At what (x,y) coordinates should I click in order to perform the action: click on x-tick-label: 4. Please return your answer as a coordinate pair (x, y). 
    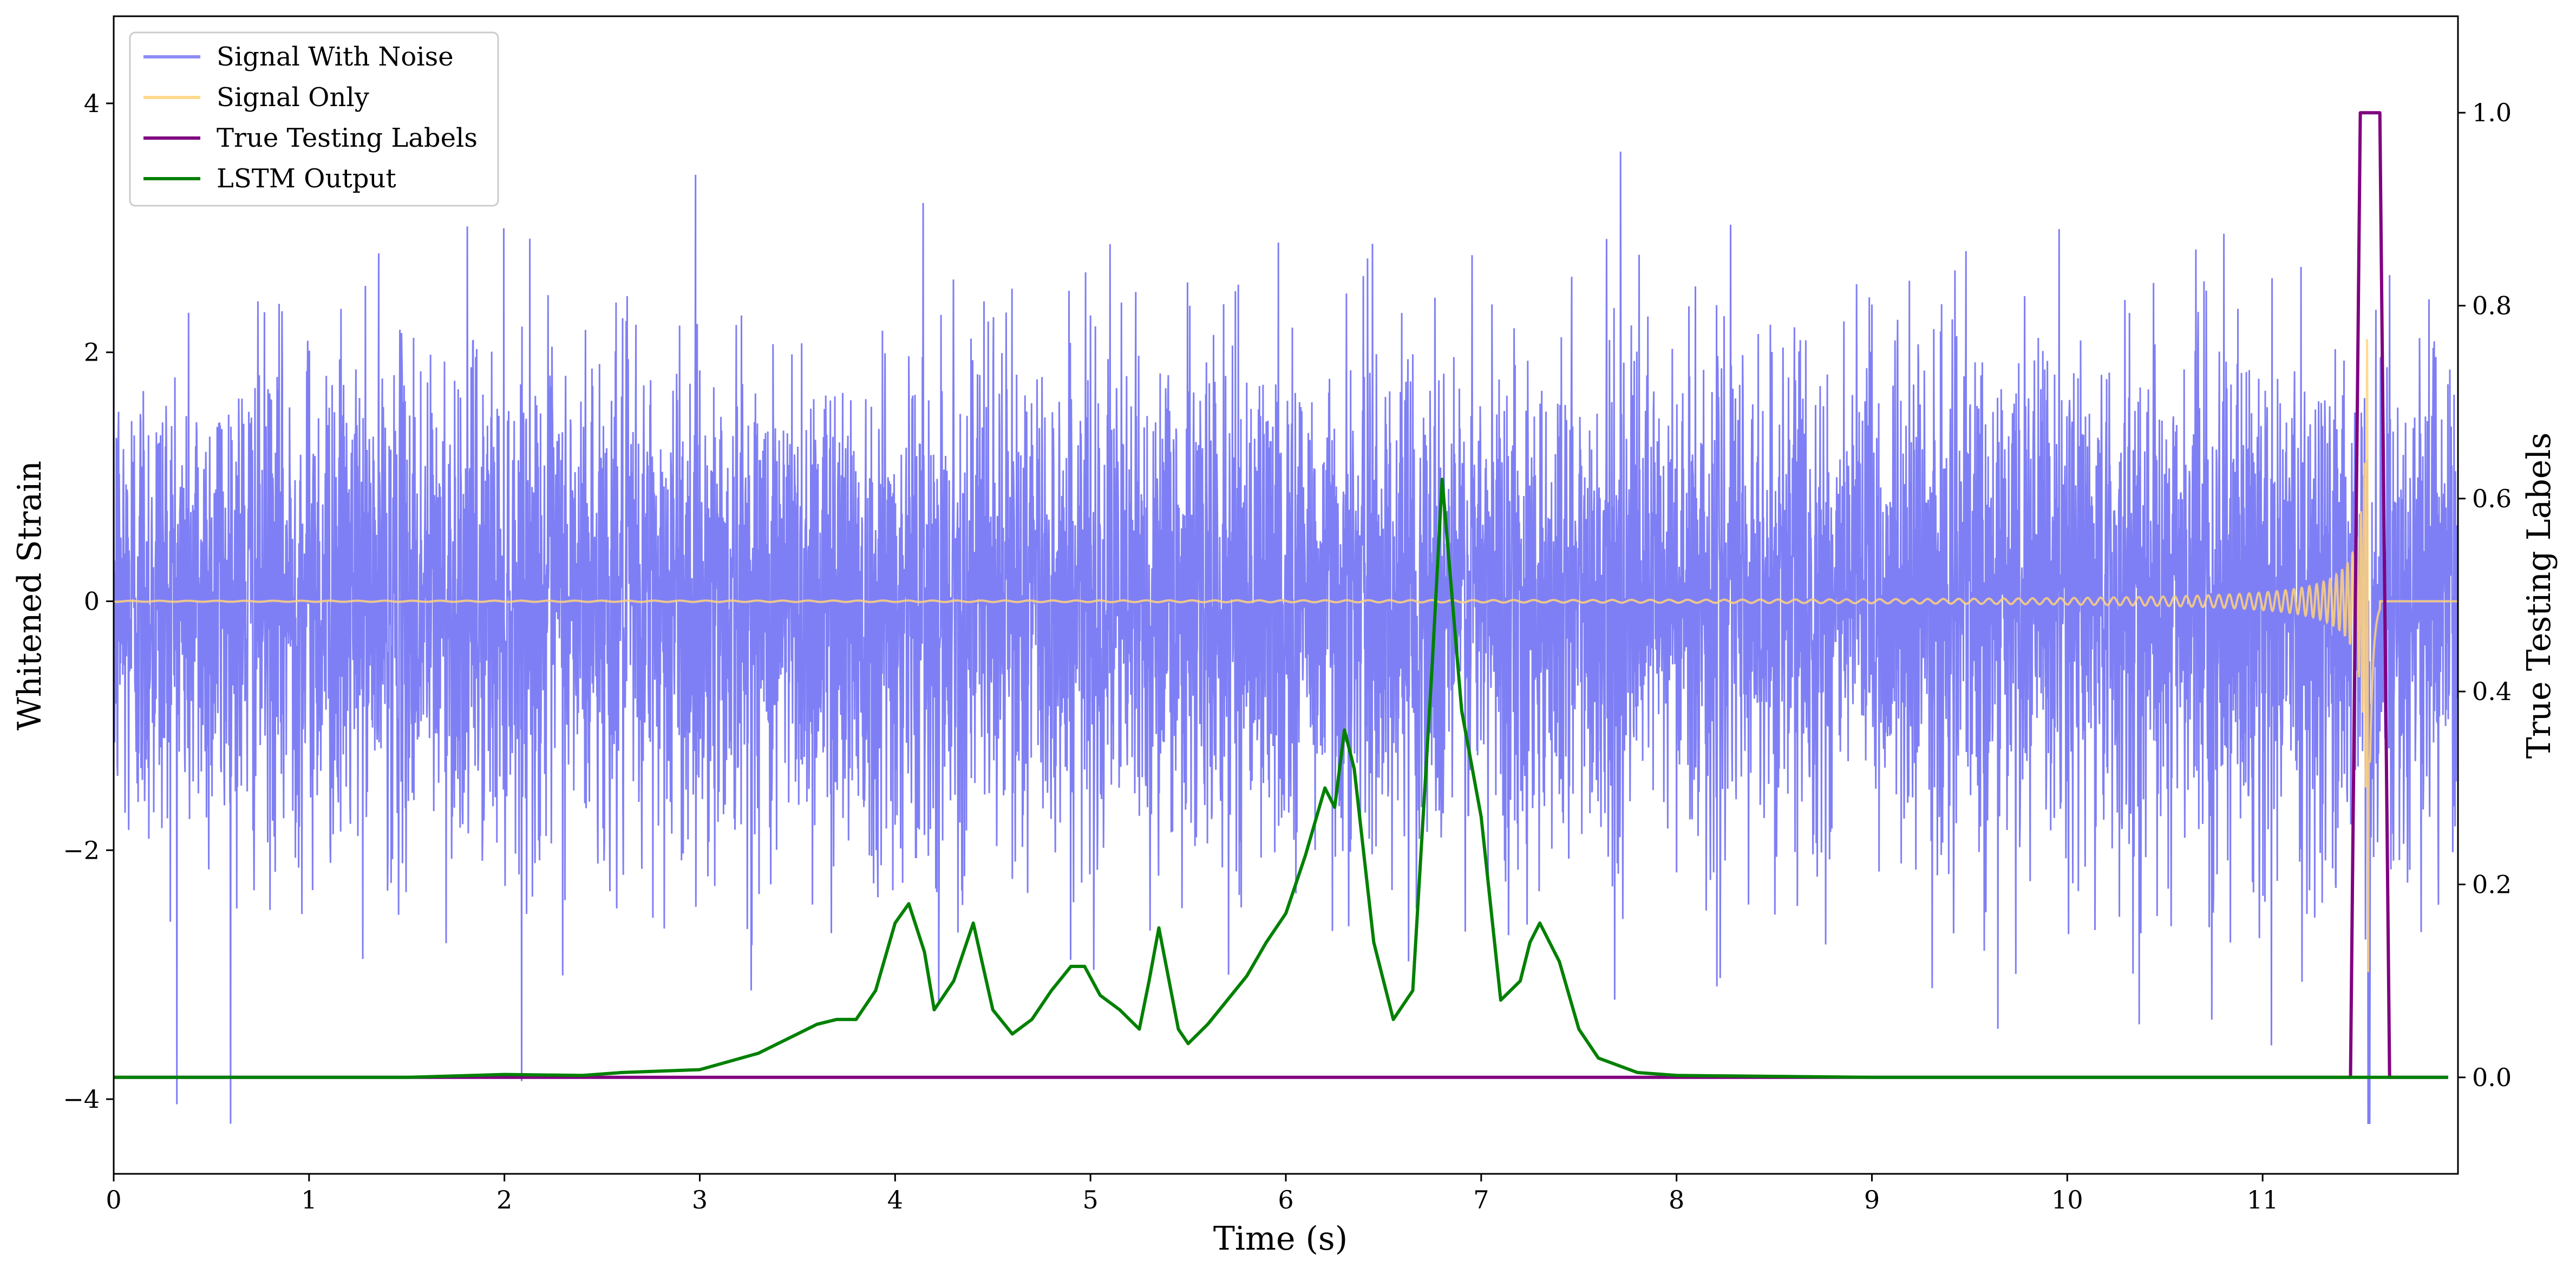
    Looking at the image, I should click on (895, 1199).